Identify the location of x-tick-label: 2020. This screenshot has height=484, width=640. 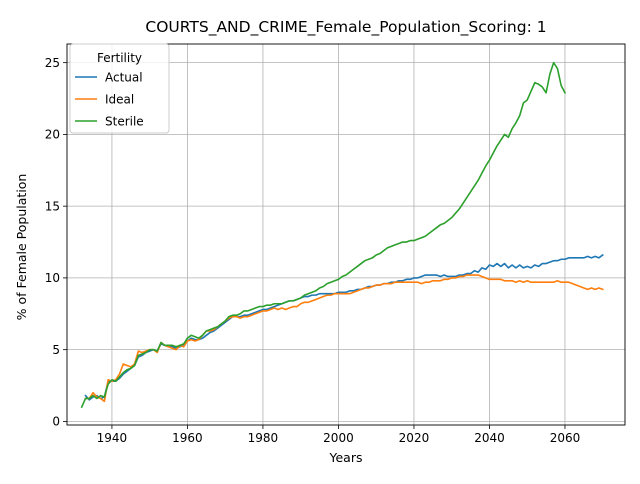
(414, 438).